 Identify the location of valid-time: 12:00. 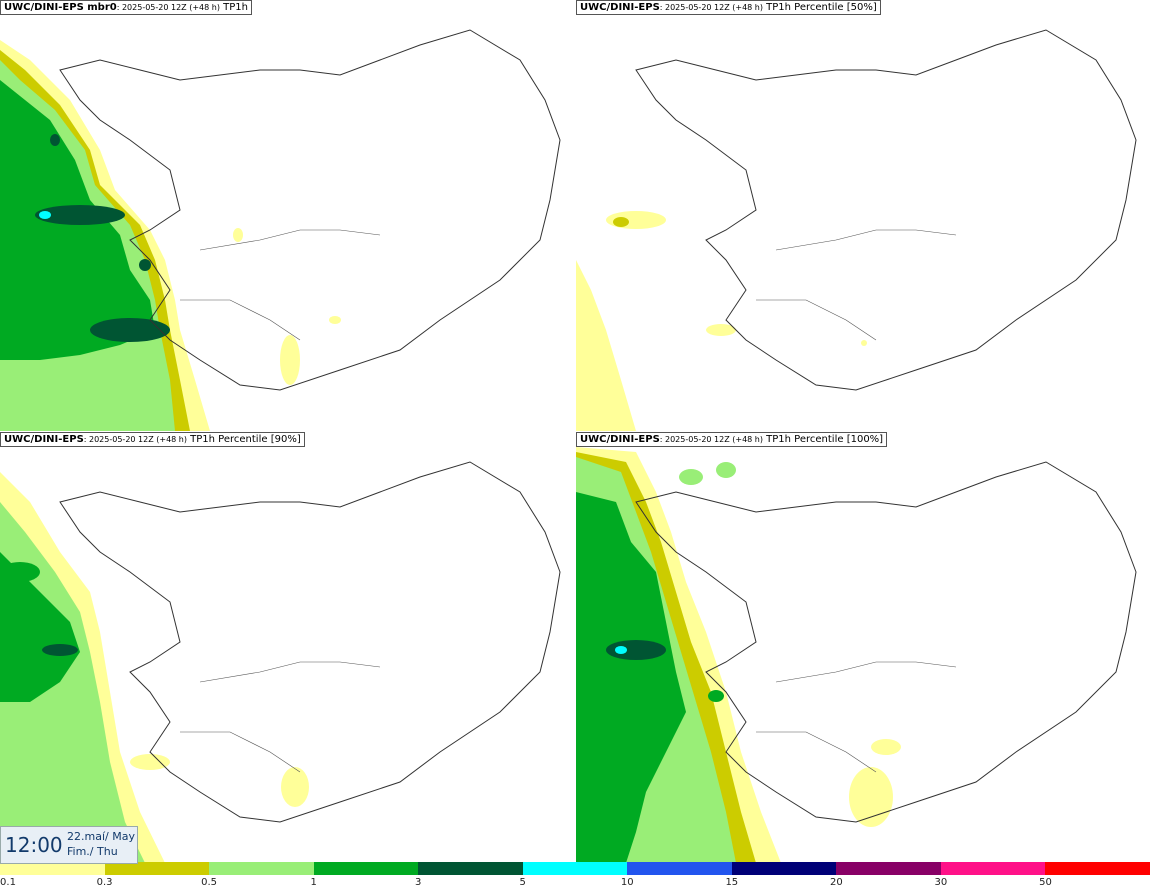
(34, 845).